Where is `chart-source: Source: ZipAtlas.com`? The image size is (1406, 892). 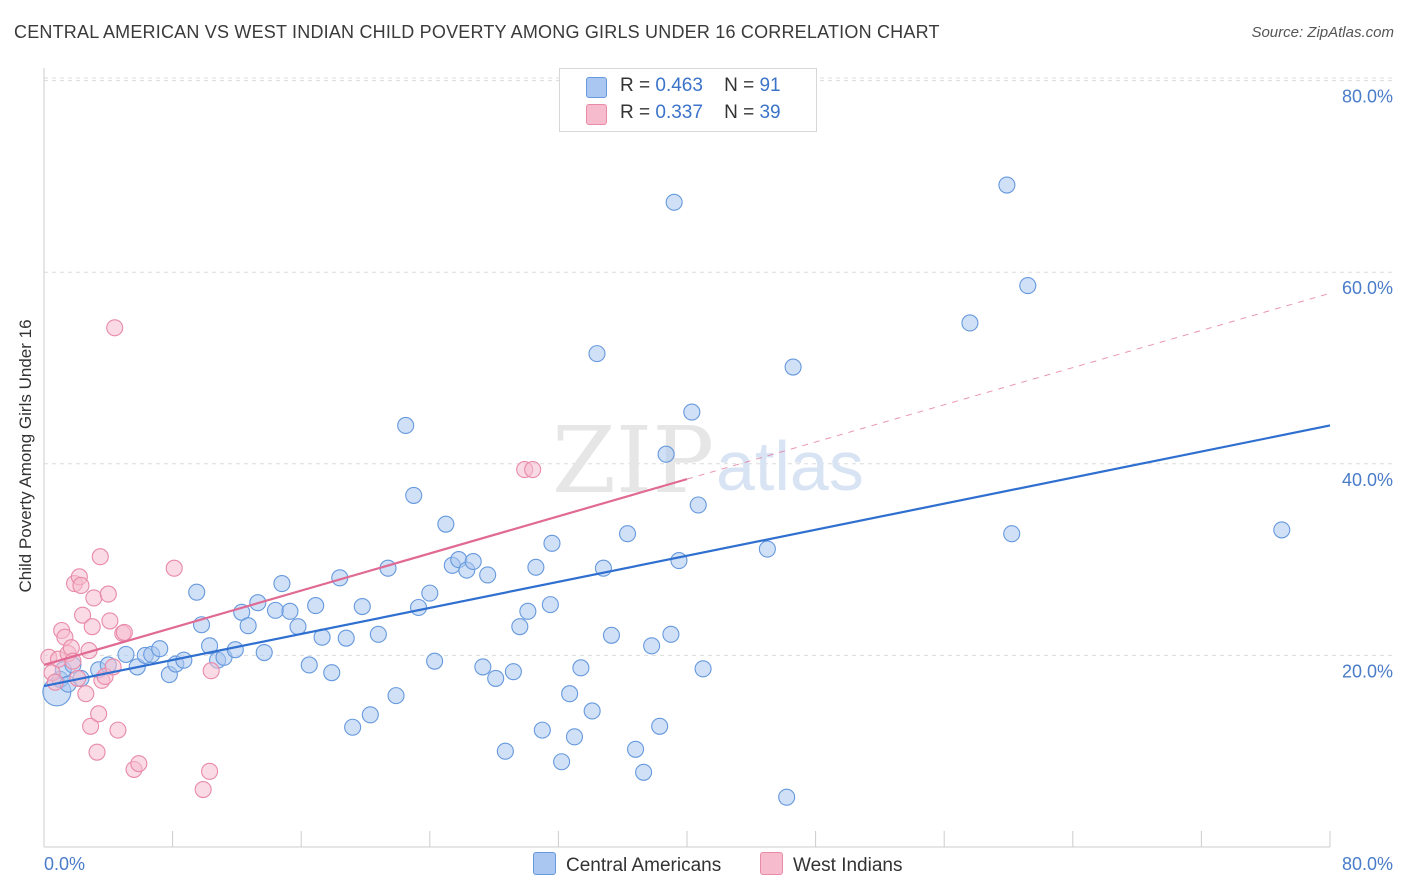 chart-source: Source: ZipAtlas.com is located at coordinates (1322, 32).